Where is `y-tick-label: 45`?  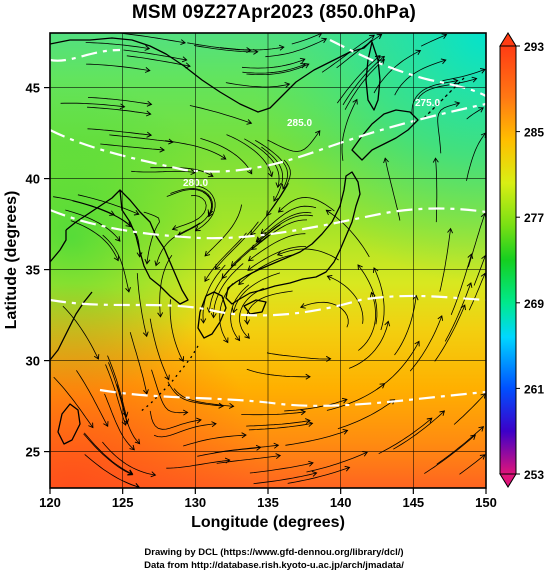 y-tick-label: 45 is located at coordinates (33, 88).